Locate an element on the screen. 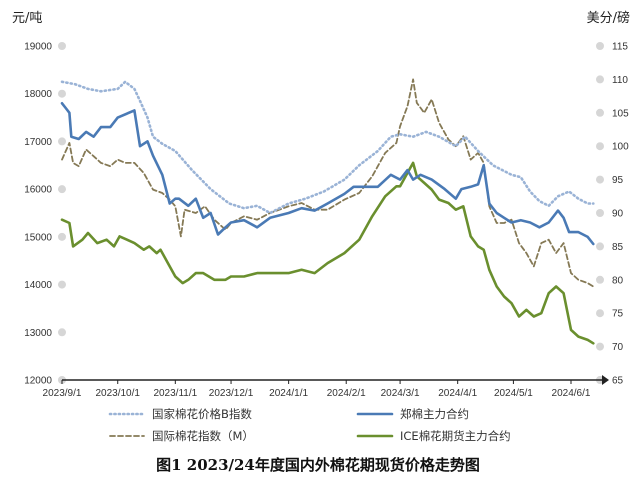 This screenshot has height=493, width=637. left-tick-label: 17000 is located at coordinates (38, 142).